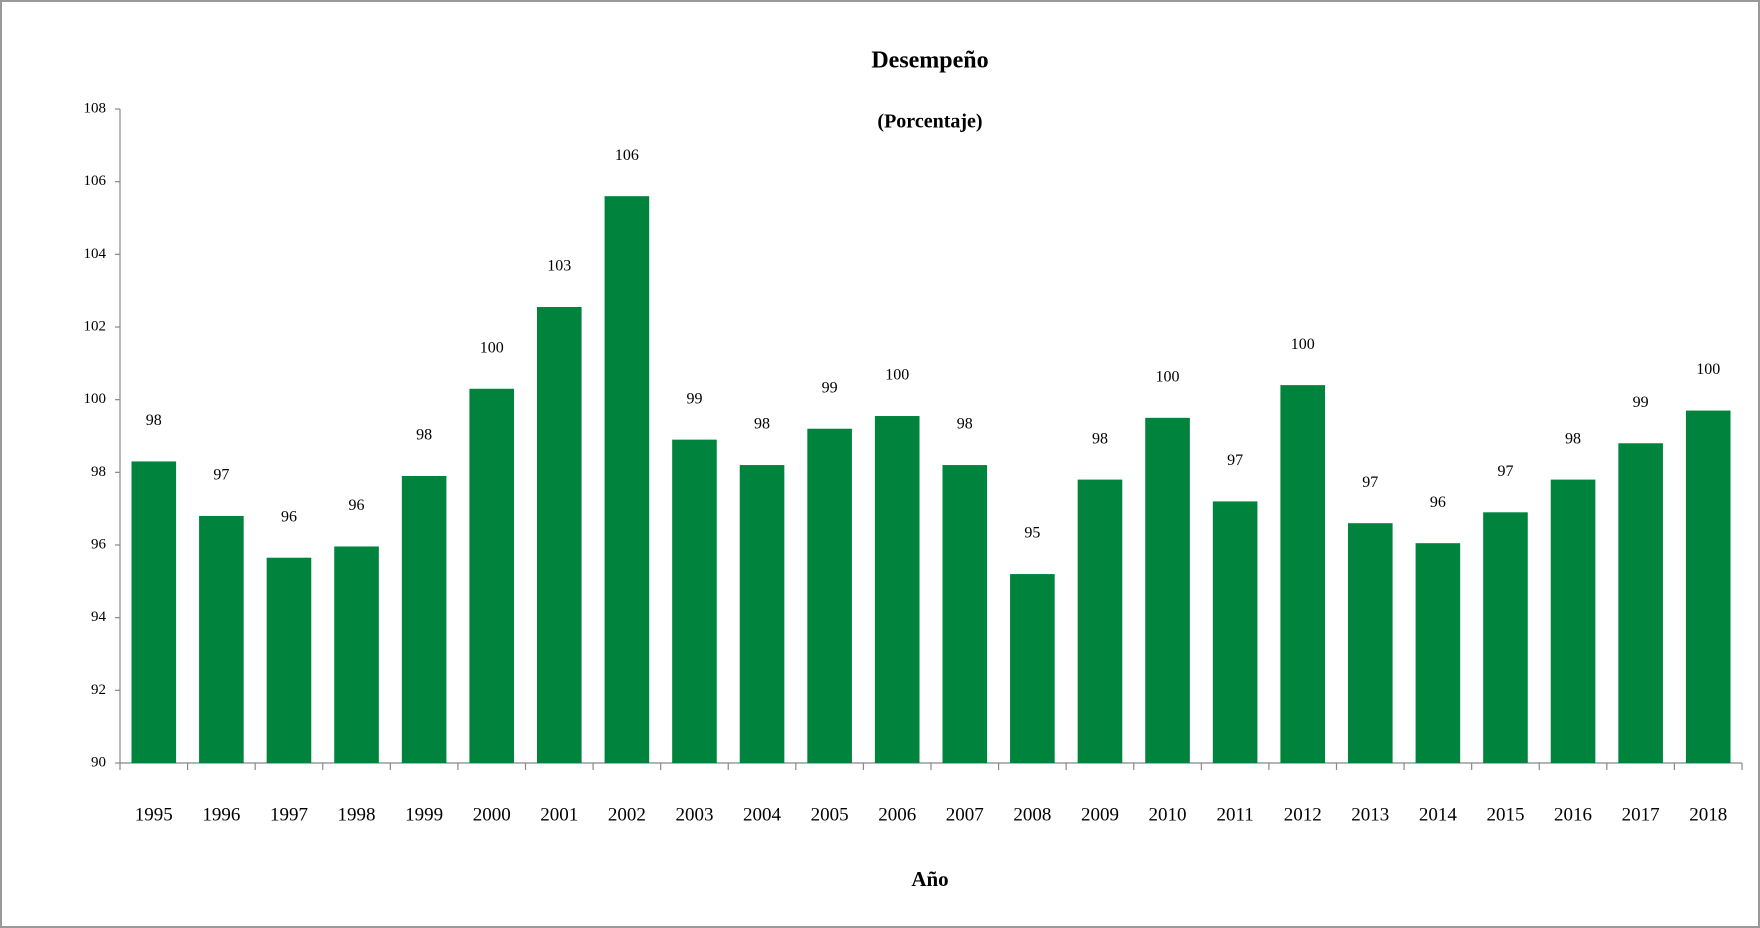 This screenshot has width=1760, height=928. Describe the element at coordinates (357, 814) in the screenshot. I see `x-tick-label: 1998` at that location.